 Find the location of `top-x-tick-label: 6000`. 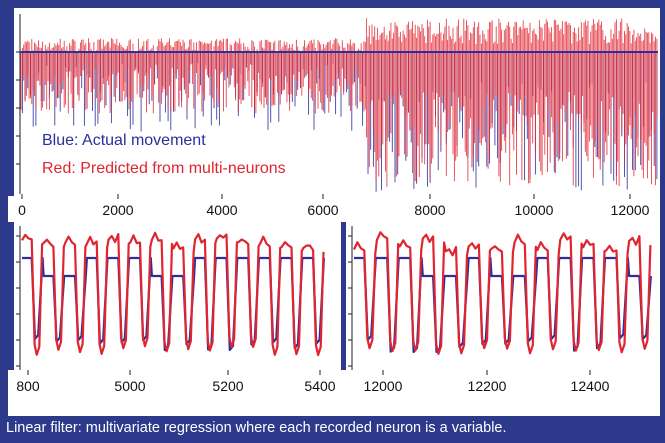

top-x-tick-label: 6000 is located at coordinates (323, 210).